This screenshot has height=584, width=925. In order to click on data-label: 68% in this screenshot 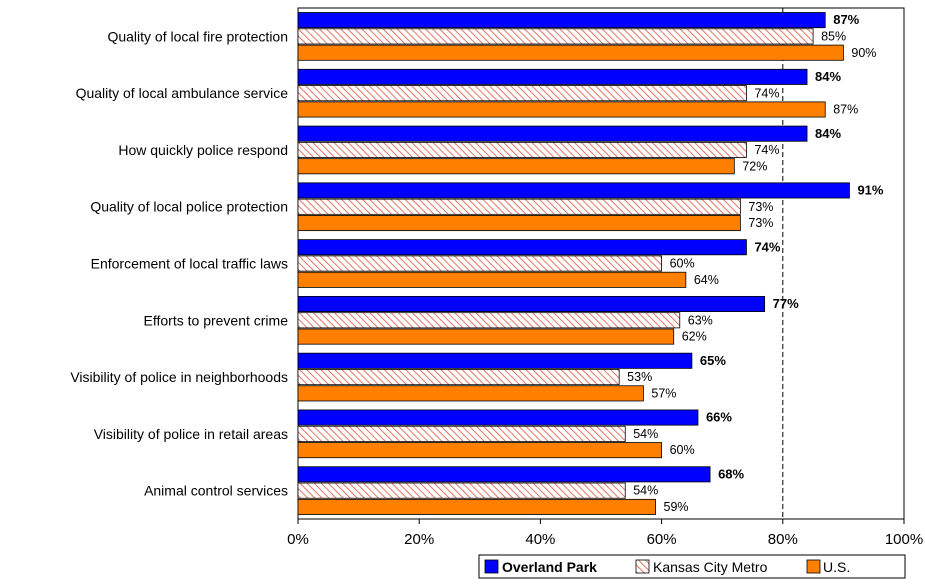, I will do `click(731, 473)`.